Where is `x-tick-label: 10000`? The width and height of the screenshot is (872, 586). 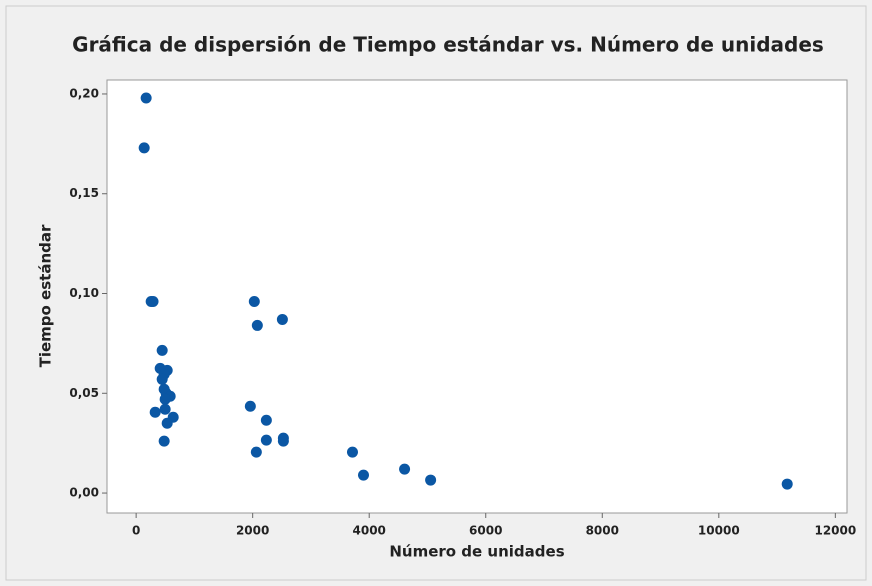
x-tick-label: 10000 is located at coordinates (719, 531).